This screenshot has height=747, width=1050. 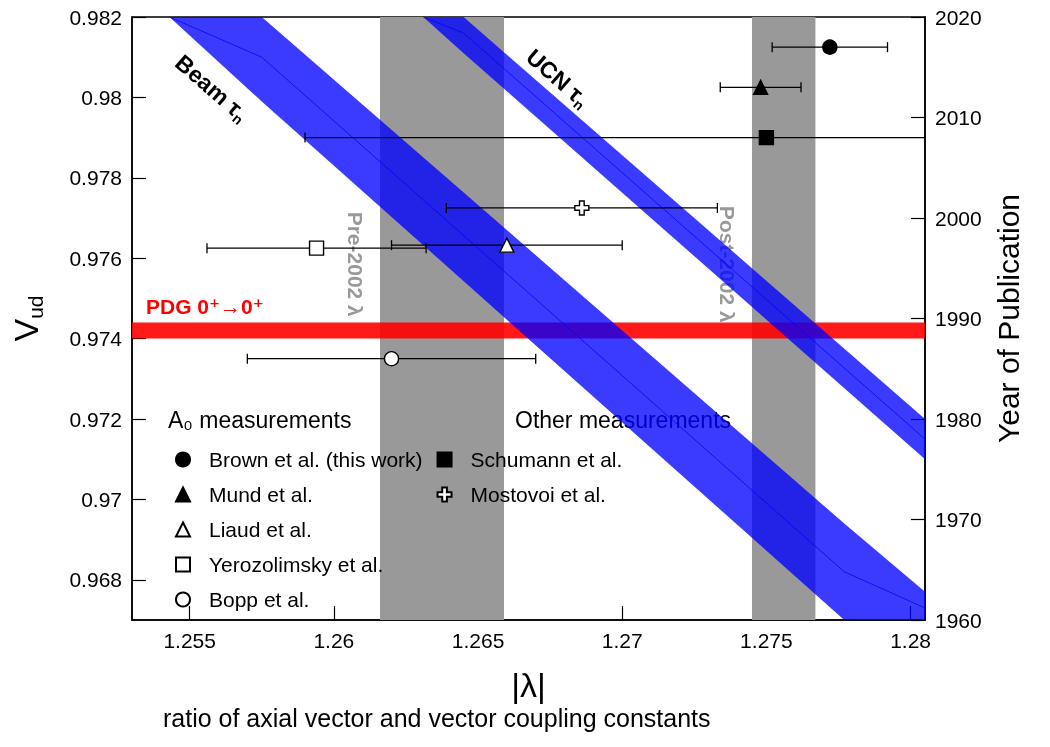 I want to click on legend-label: Mostovoi et al., so click(x=538, y=494).